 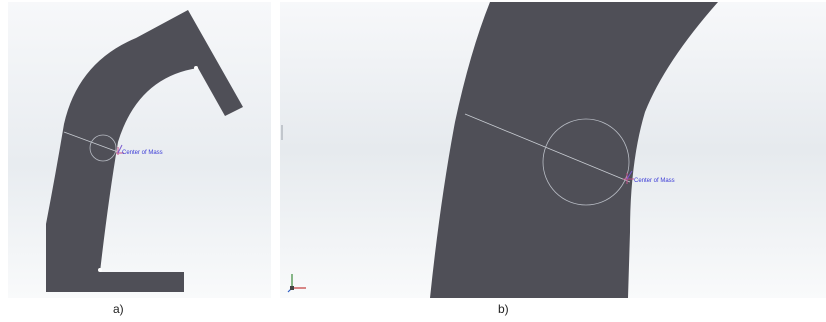 I want to click on com-annotation-a: Center of Mass, so click(x=142, y=153).